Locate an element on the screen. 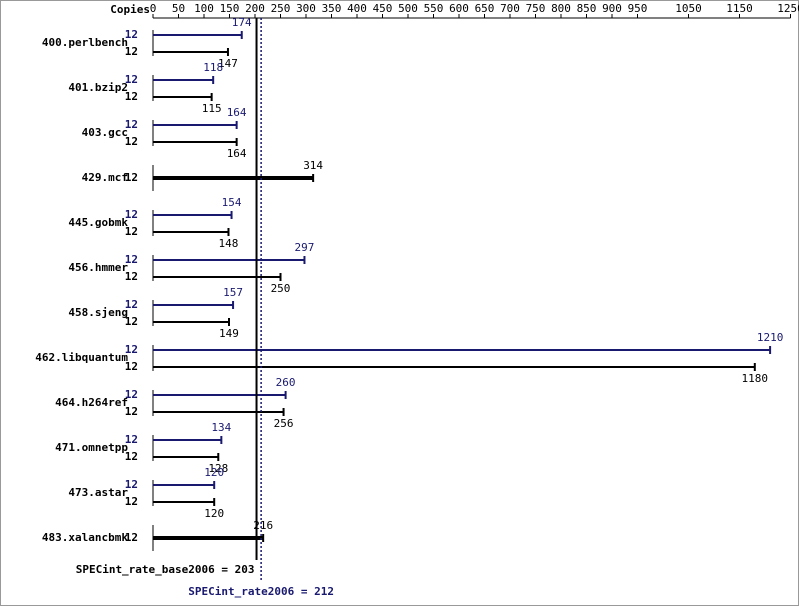 This screenshot has width=799, height=606. value-label: 118 is located at coordinates (213, 67).